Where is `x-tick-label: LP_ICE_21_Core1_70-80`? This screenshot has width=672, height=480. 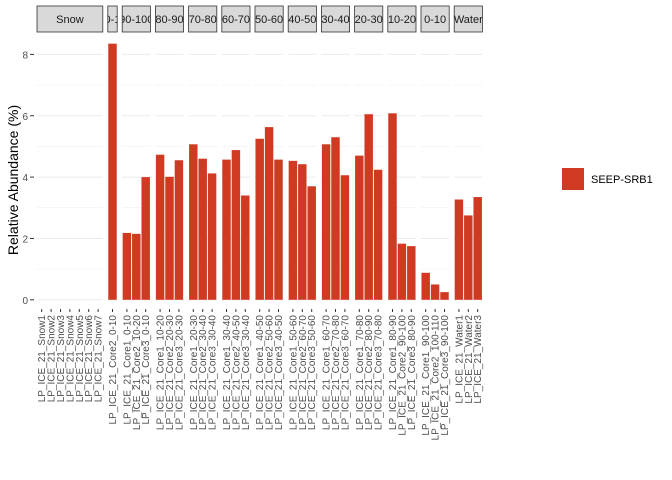
x-tick-label: LP_ICE_21_Core1_70-80 is located at coordinates (360, 373).